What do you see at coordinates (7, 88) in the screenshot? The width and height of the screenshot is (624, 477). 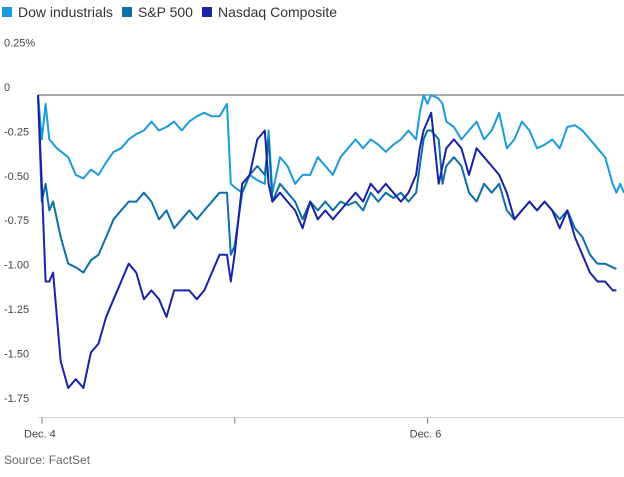 I see `y-tick-label: 0` at bounding box center [7, 88].